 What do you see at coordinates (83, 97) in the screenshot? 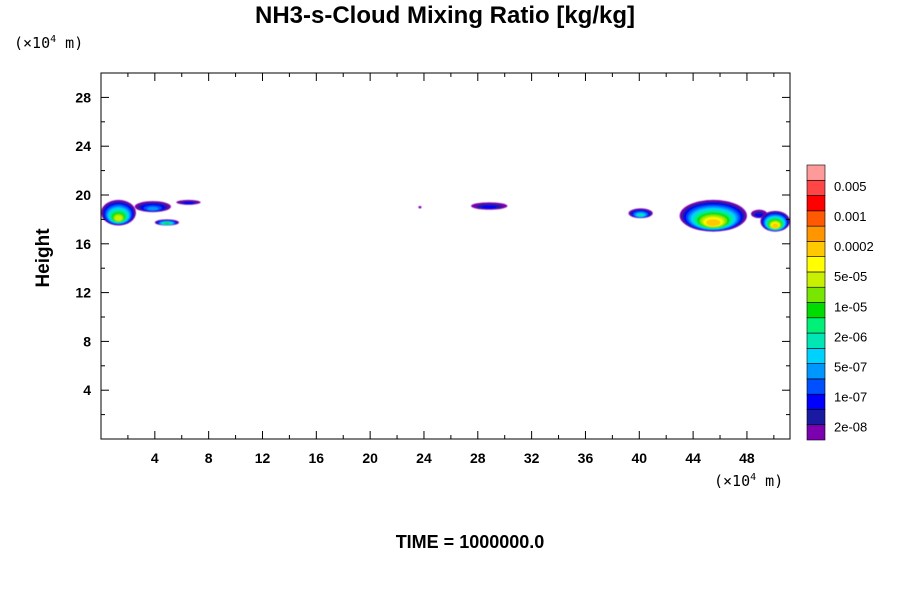
I see `y-tick-label: 28` at bounding box center [83, 97].